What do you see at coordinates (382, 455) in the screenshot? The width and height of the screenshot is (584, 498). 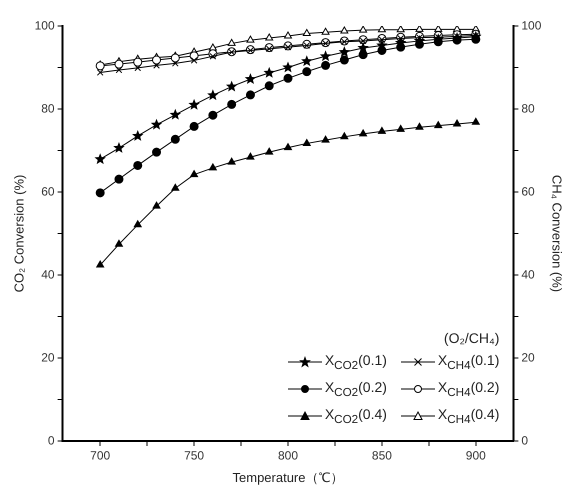 I see `x-tick-label: 850` at bounding box center [382, 455].